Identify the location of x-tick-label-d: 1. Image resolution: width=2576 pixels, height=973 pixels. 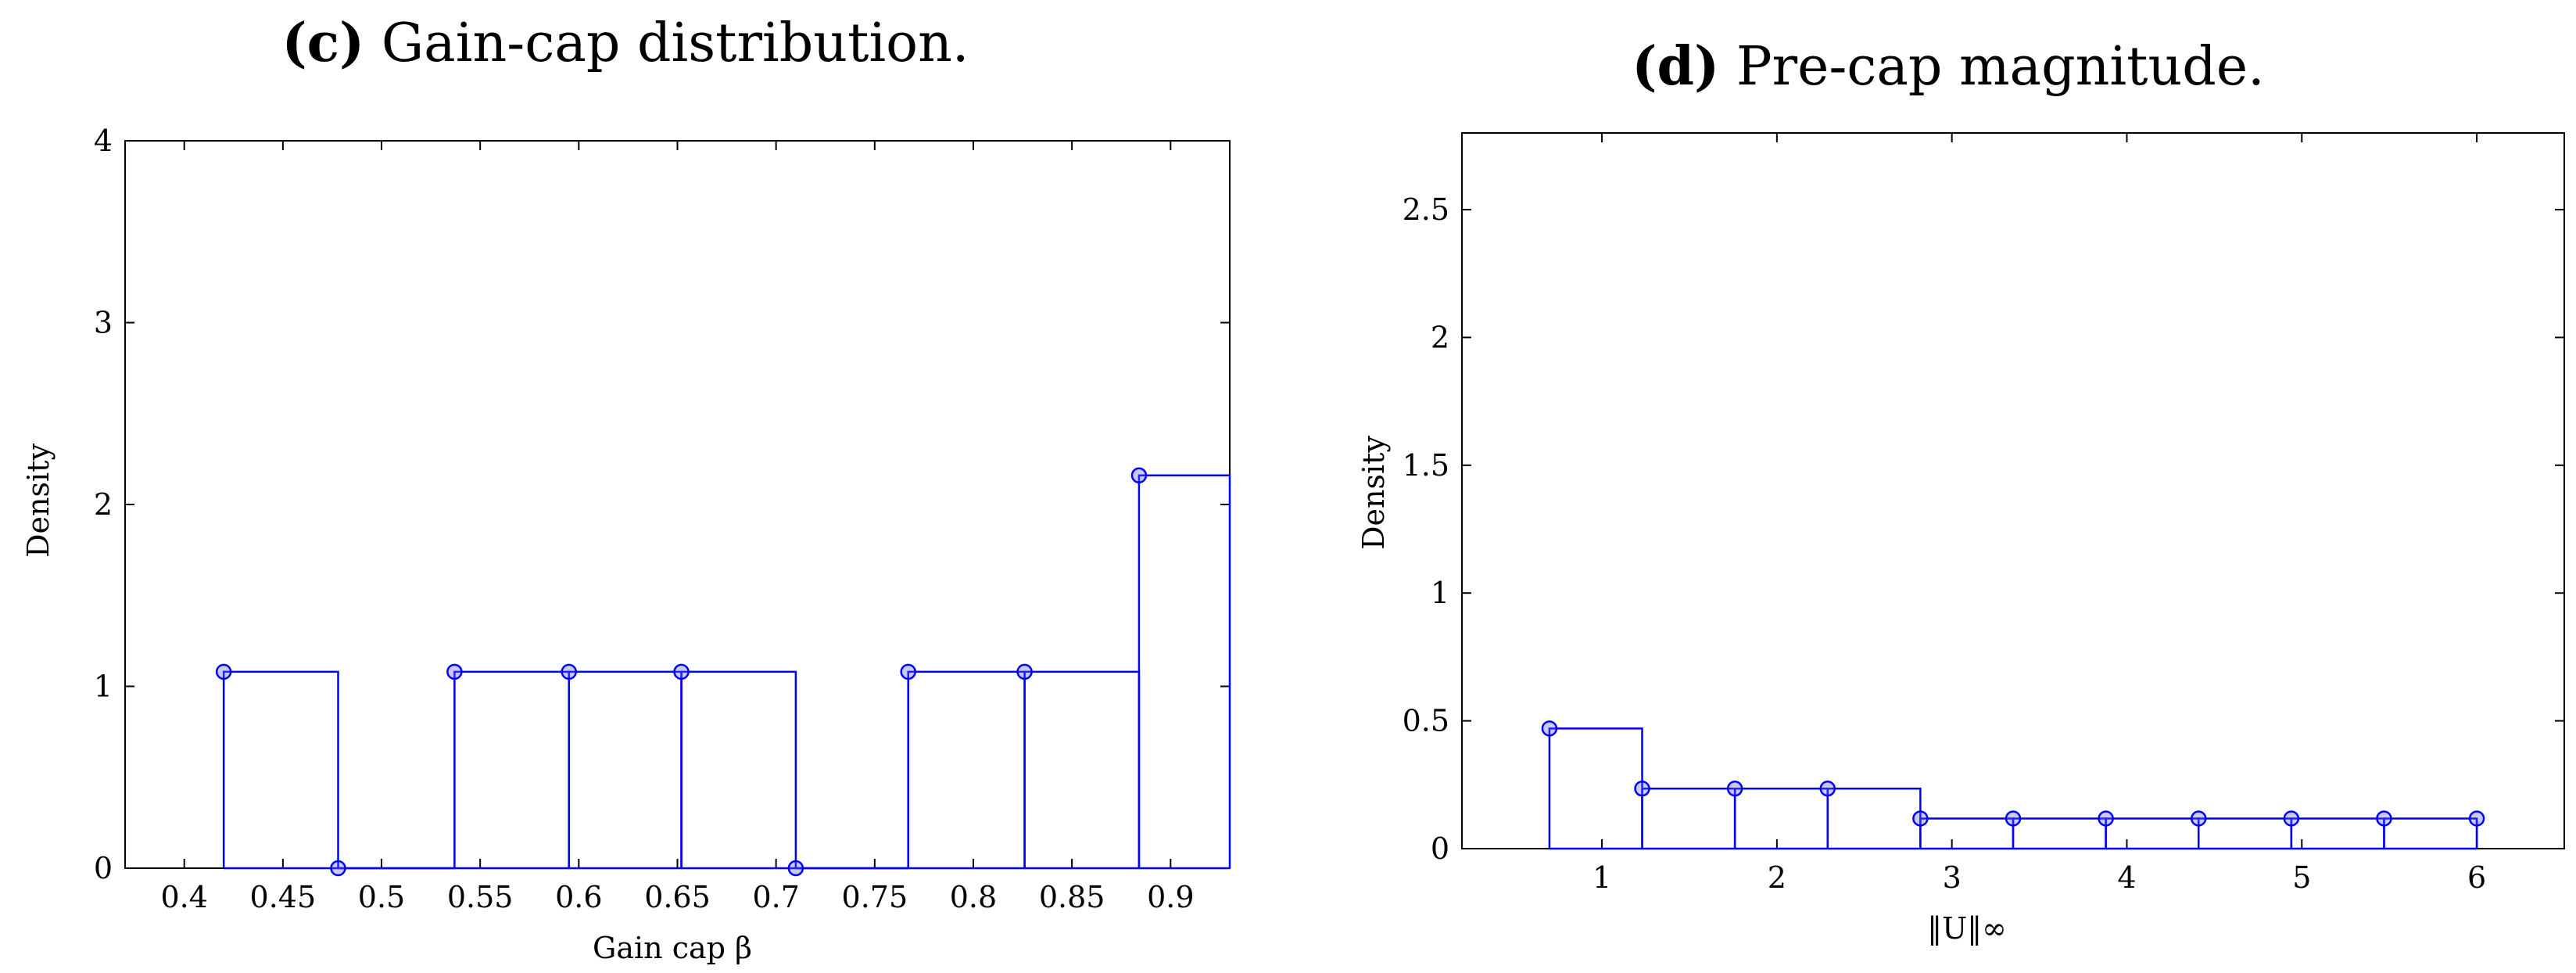
(1602, 877).